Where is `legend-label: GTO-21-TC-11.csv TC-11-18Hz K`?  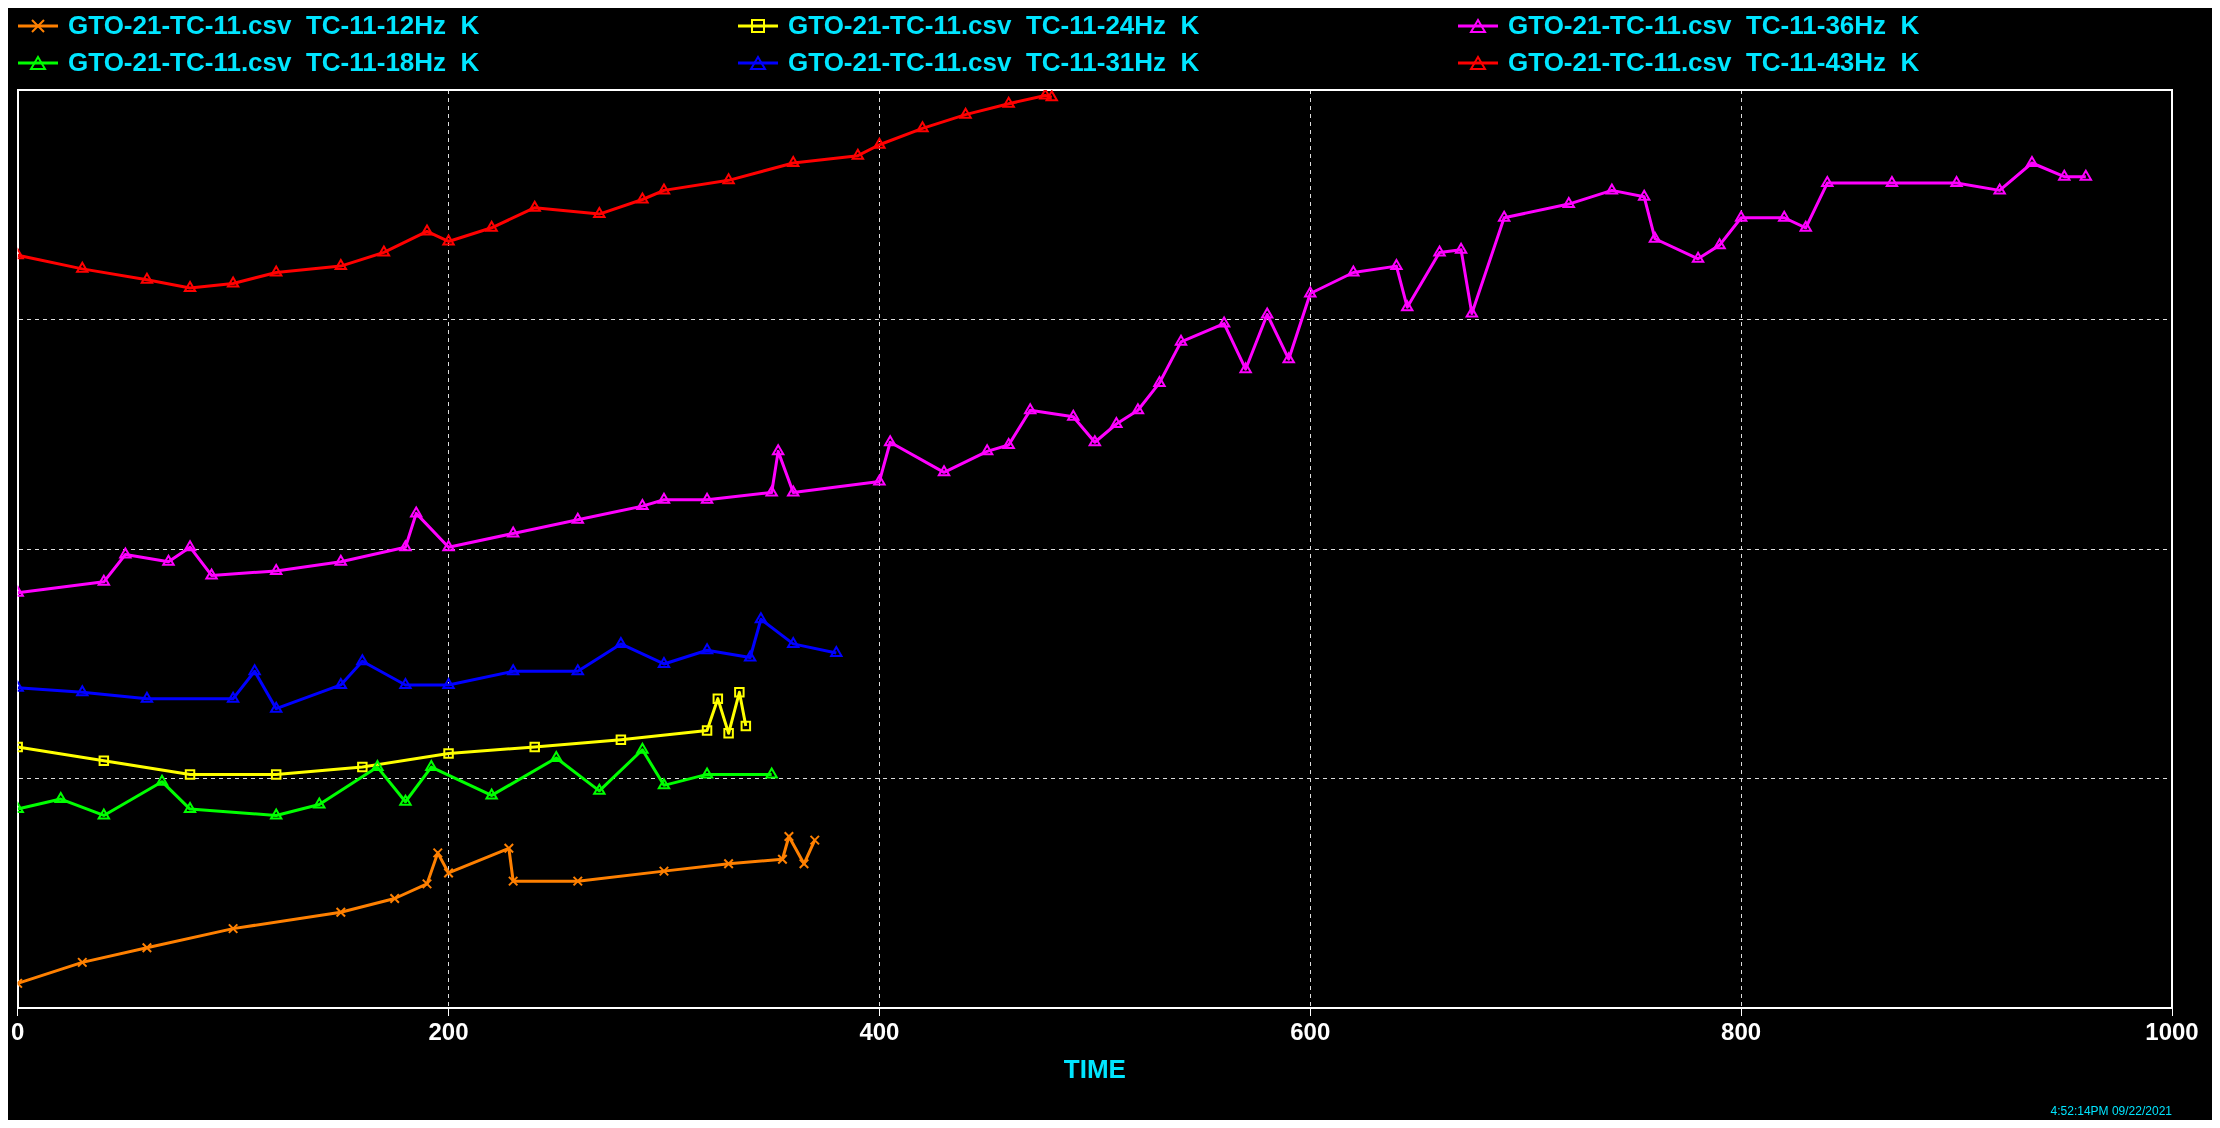 legend-label: GTO-21-TC-11.csv TC-11-18Hz K is located at coordinates (274, 62).